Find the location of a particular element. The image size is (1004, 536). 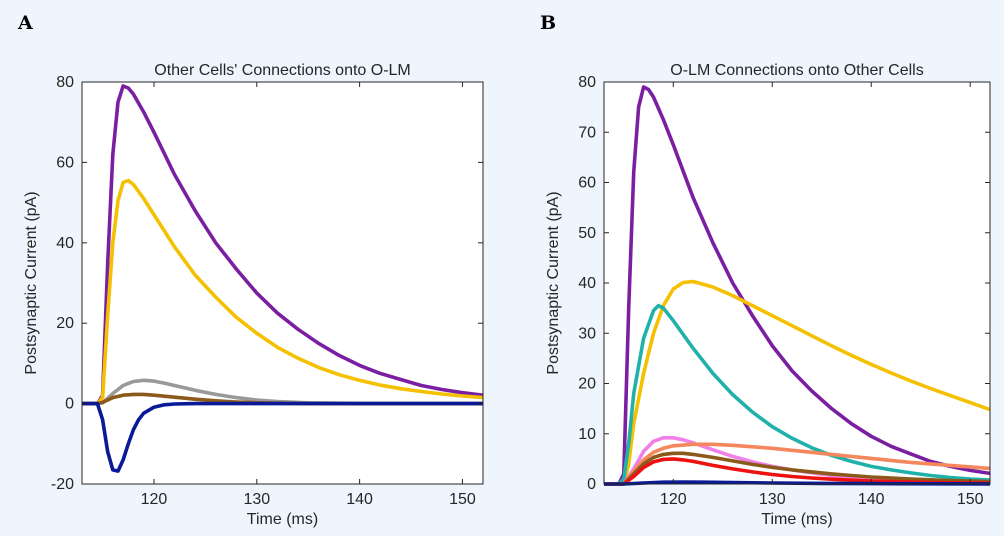

y-tick-label-a: -20 is located at coordinates (62, 484).